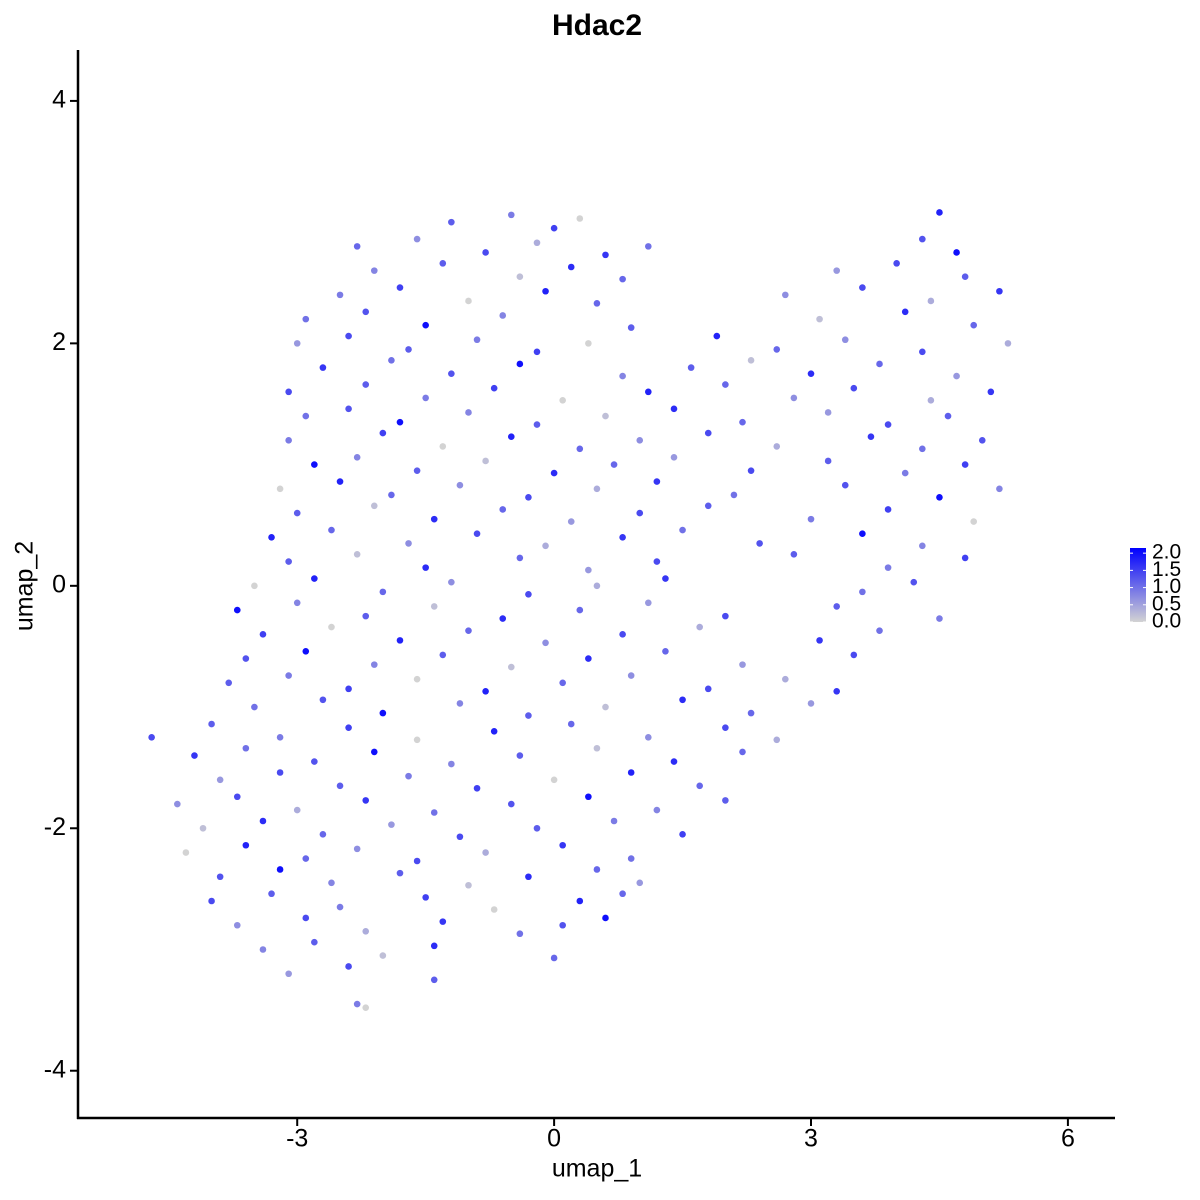  What do you see at coordinates (55, 827) in the screenshot?
I see `y-tick-label: -2` at bounding box center [55, 827].